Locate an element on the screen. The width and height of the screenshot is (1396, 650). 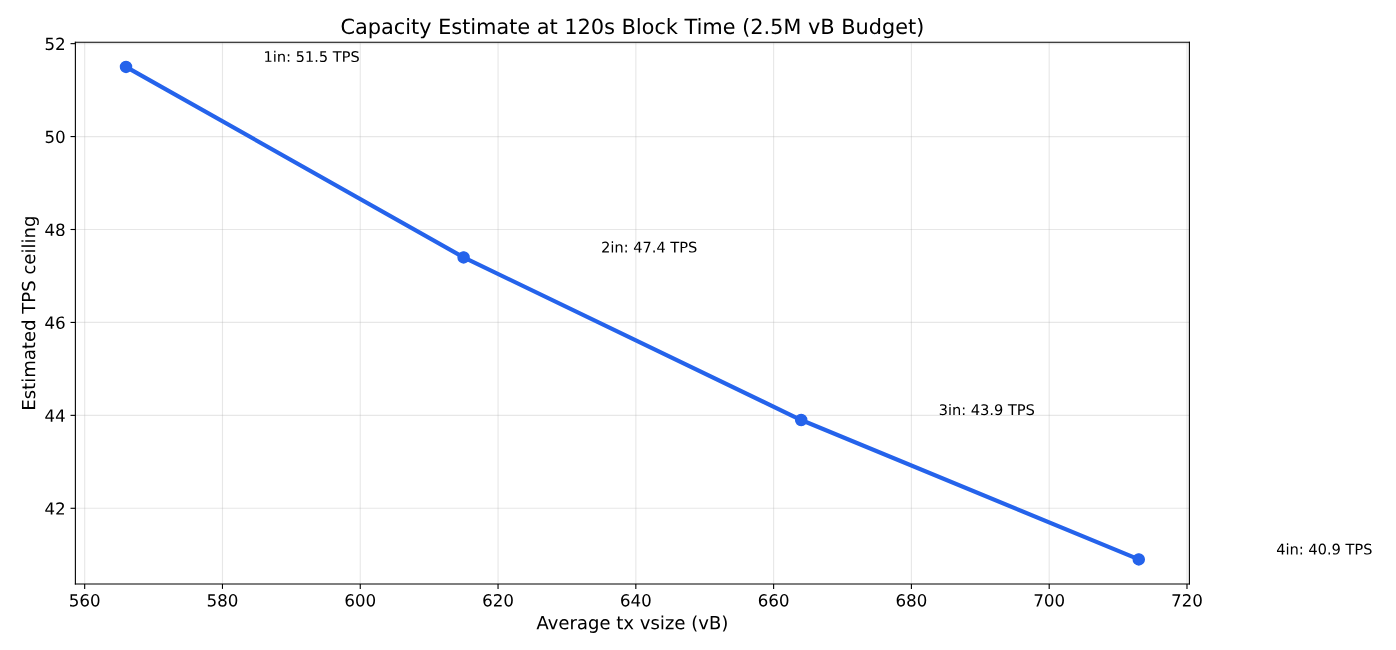
annotation: 2in: 47.4 TPS is located at coordinates (649, 247).